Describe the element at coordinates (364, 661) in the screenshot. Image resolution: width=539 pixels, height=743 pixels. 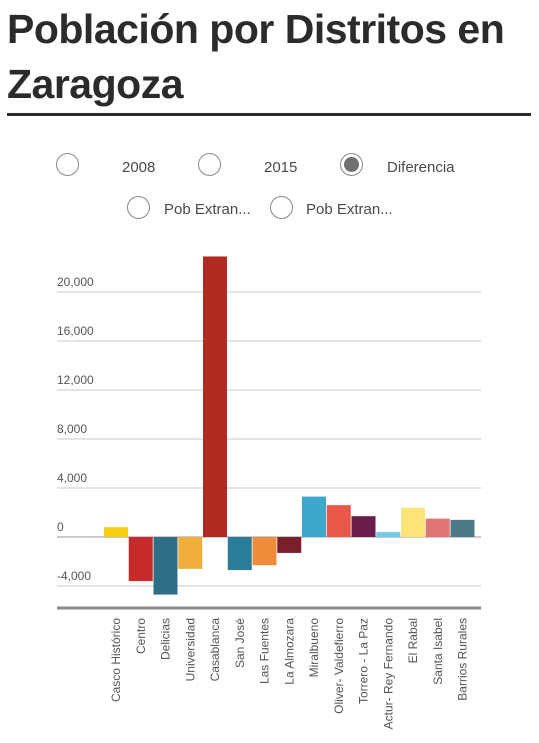
I see `x-category-label: Torrero - La Paz` at that location.